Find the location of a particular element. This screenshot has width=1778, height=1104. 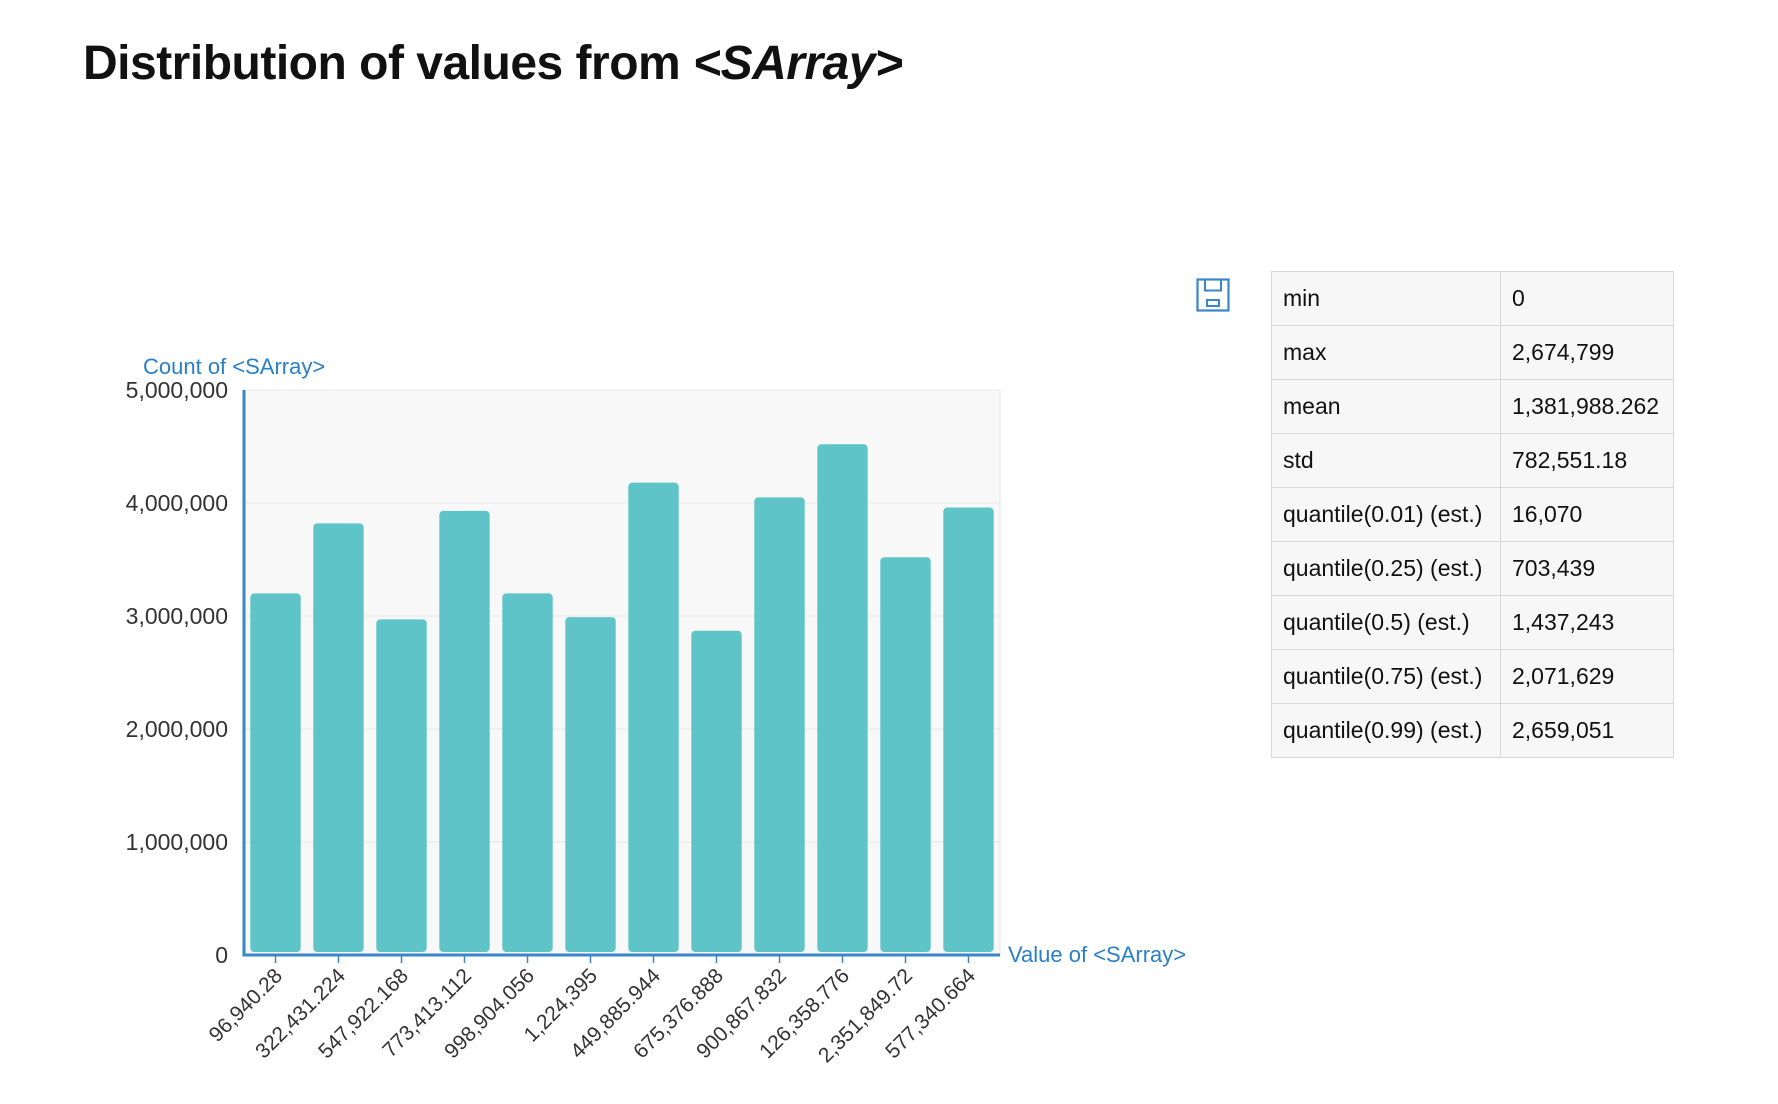

y-tick-label: 5,000,000 is located at coordinates (177, 390).